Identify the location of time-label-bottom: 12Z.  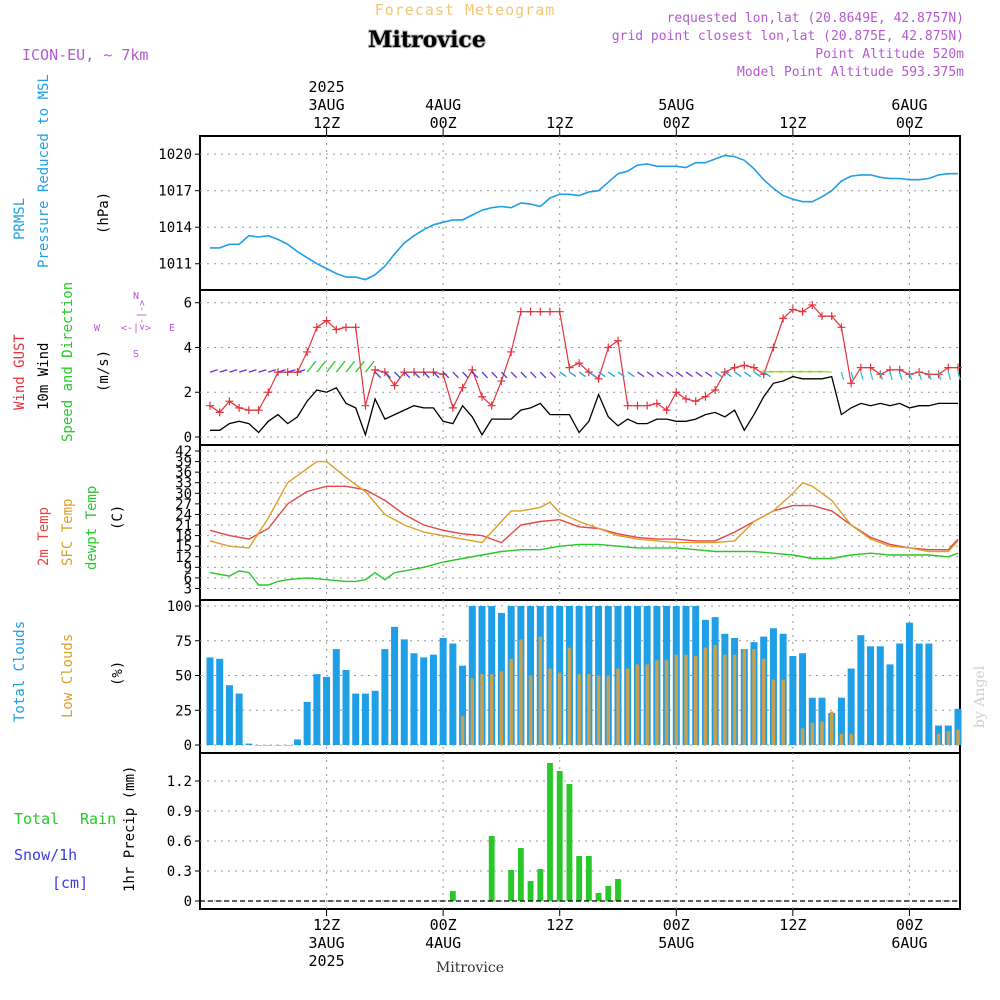
(792, 925).